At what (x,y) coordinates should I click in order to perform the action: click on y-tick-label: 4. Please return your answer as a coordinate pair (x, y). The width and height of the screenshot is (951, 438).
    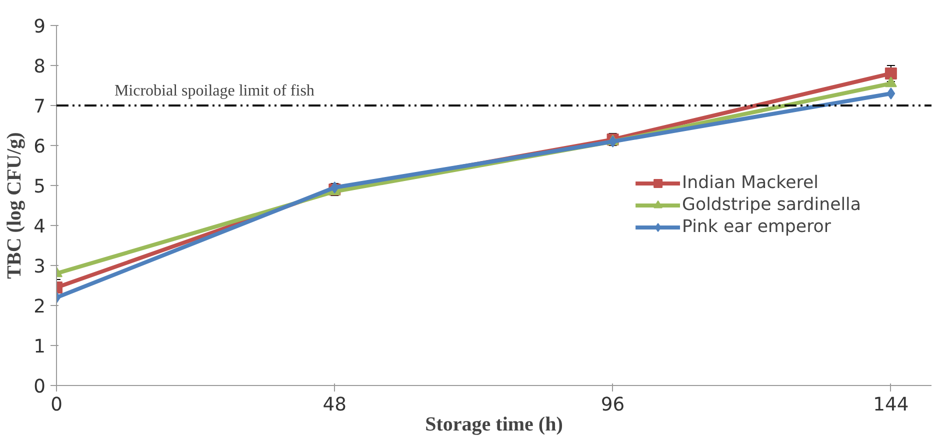
    Looking at the image, I should click on (40, 227).